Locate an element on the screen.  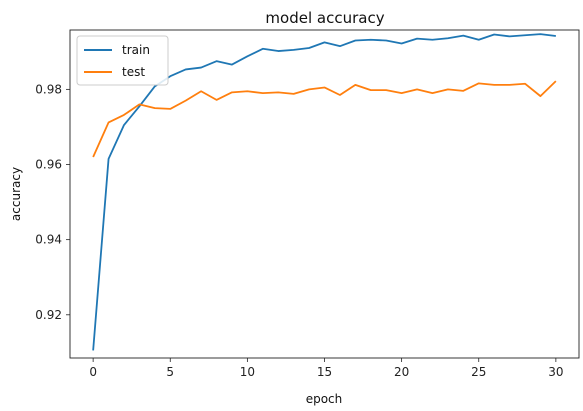
x-tick-label: 20 is located at coordinates (401, 372).